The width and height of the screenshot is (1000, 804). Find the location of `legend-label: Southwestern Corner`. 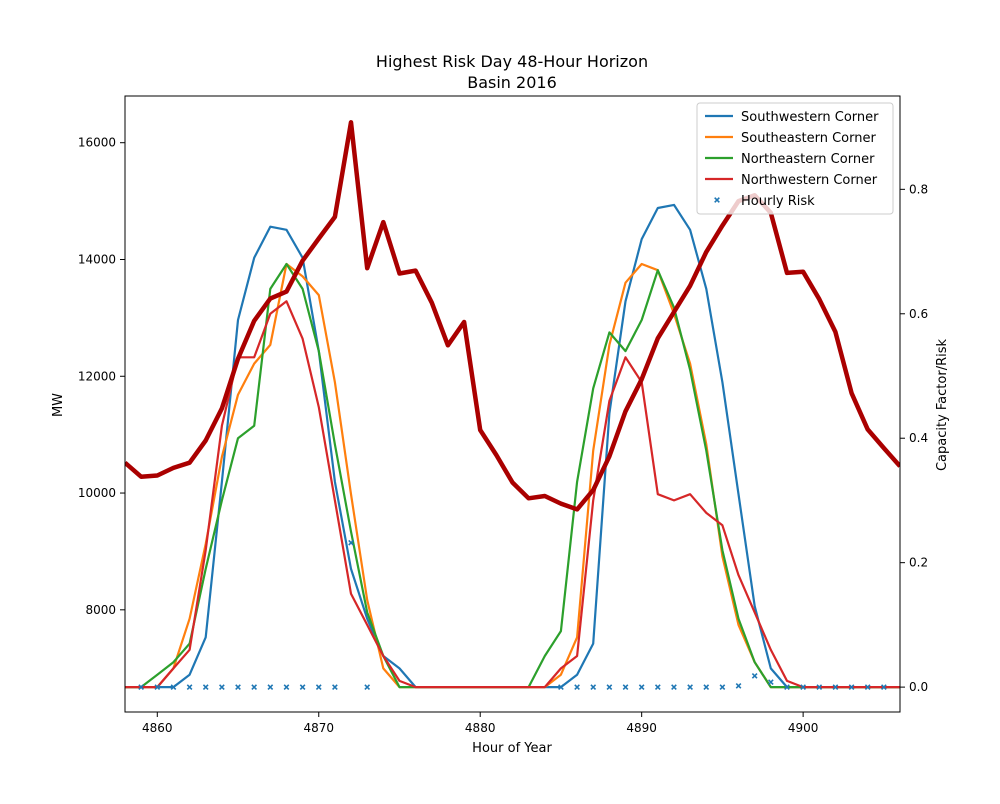

legend-label: Southwestern Corner is located at coordinates (810, 117).